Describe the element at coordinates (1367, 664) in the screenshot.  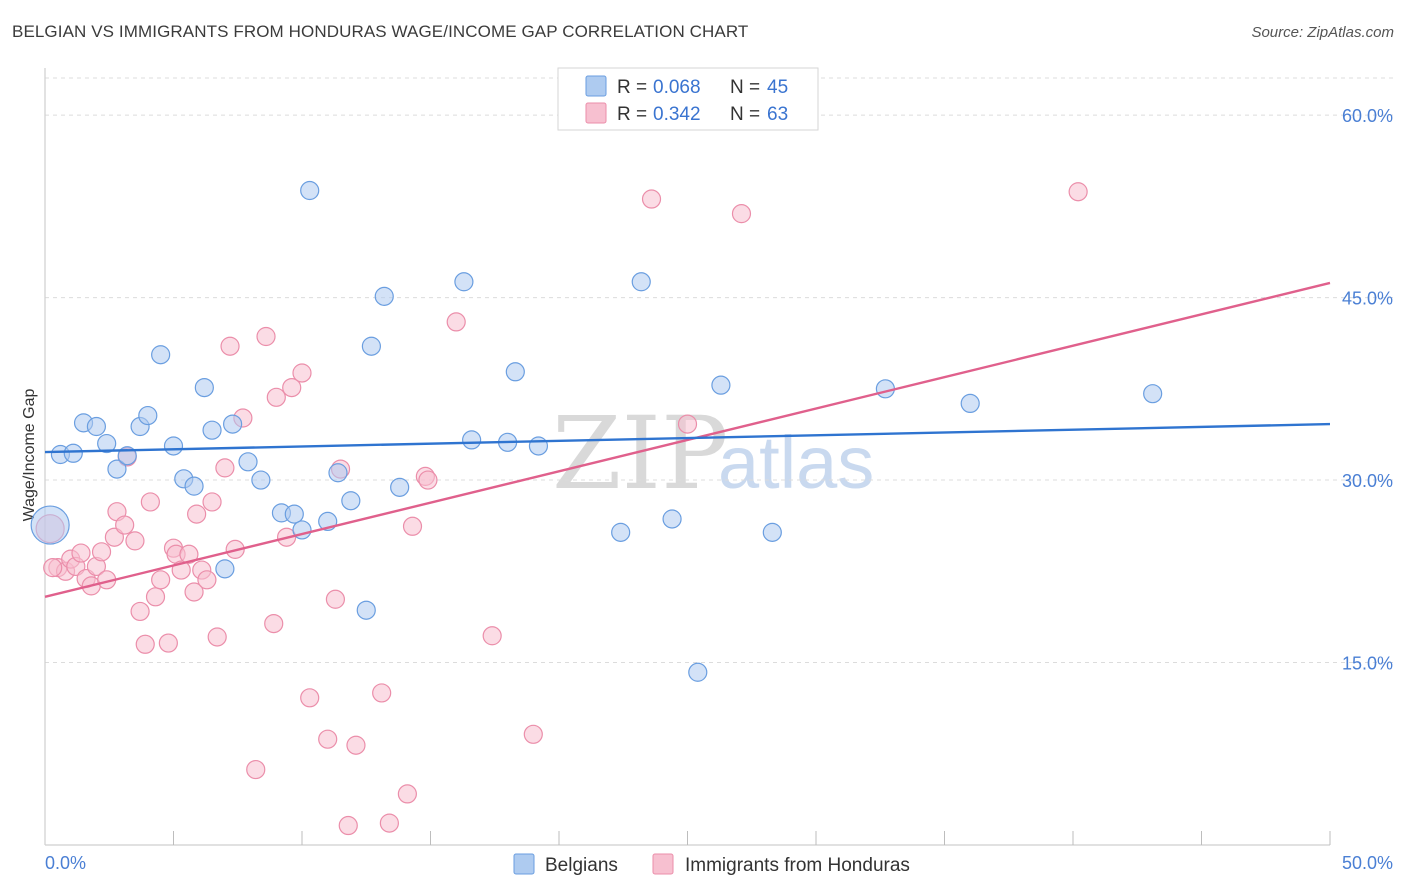
I see `y-tick-label: 15.0%` at that location.